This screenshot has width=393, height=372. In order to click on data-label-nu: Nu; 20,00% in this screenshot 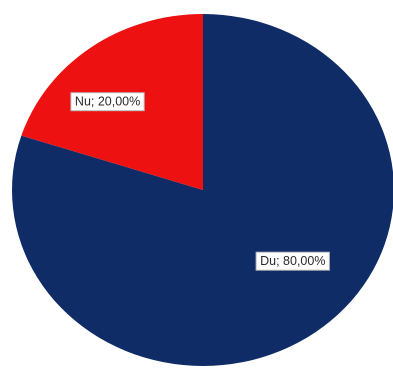, I will do `click(107, 102)`.